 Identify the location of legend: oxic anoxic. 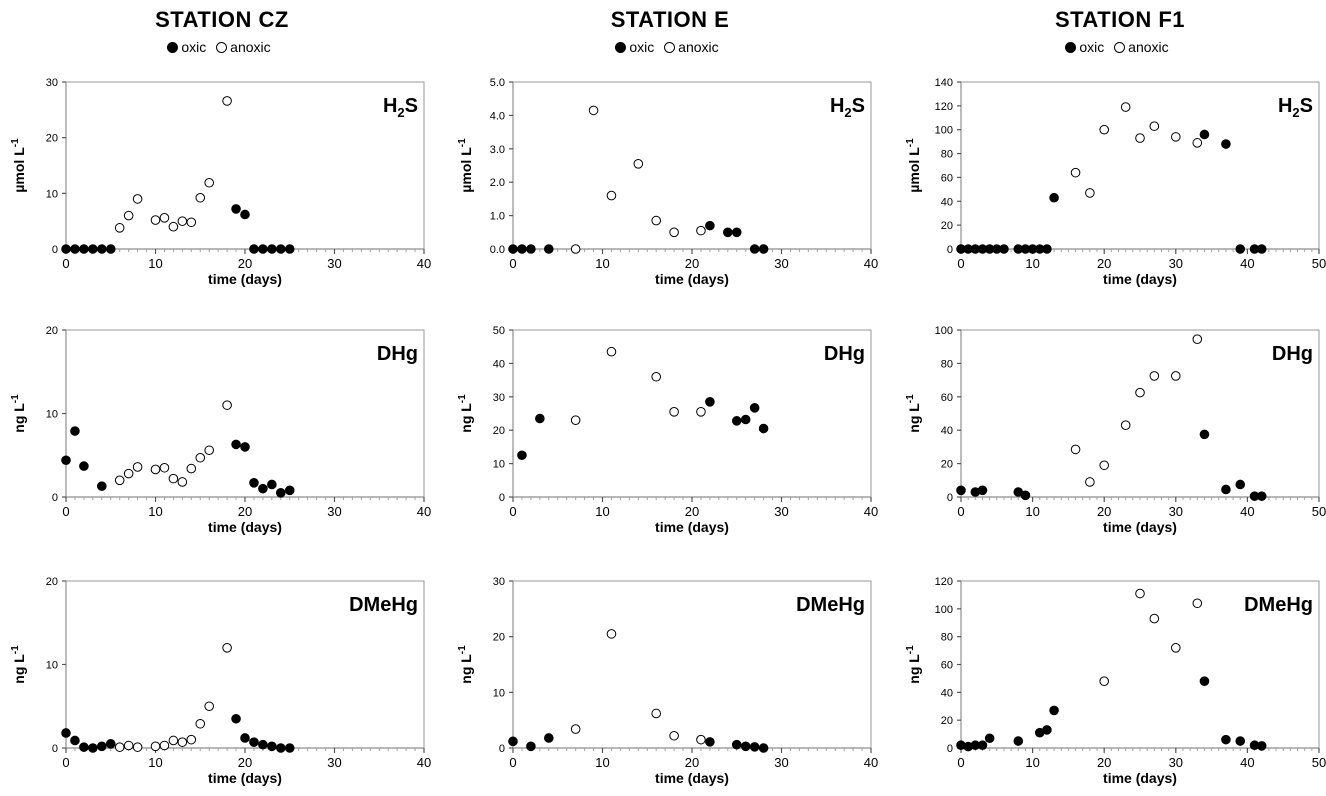
(1120, 47).